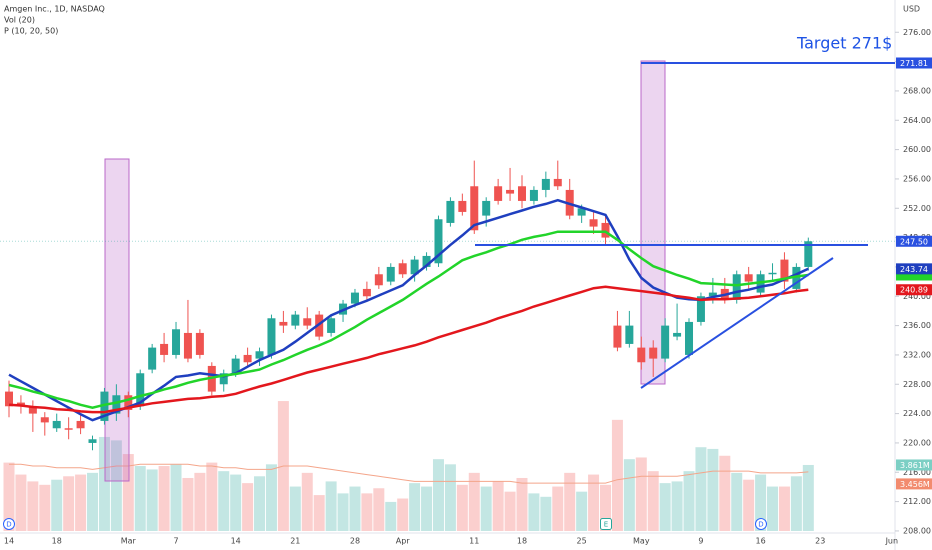 Image resolution: width=932 pixels, height=550 pixels. Describe the element at coordinates (129, 541) in the screenshot. I see `x-tick-label: Mar` at that location.